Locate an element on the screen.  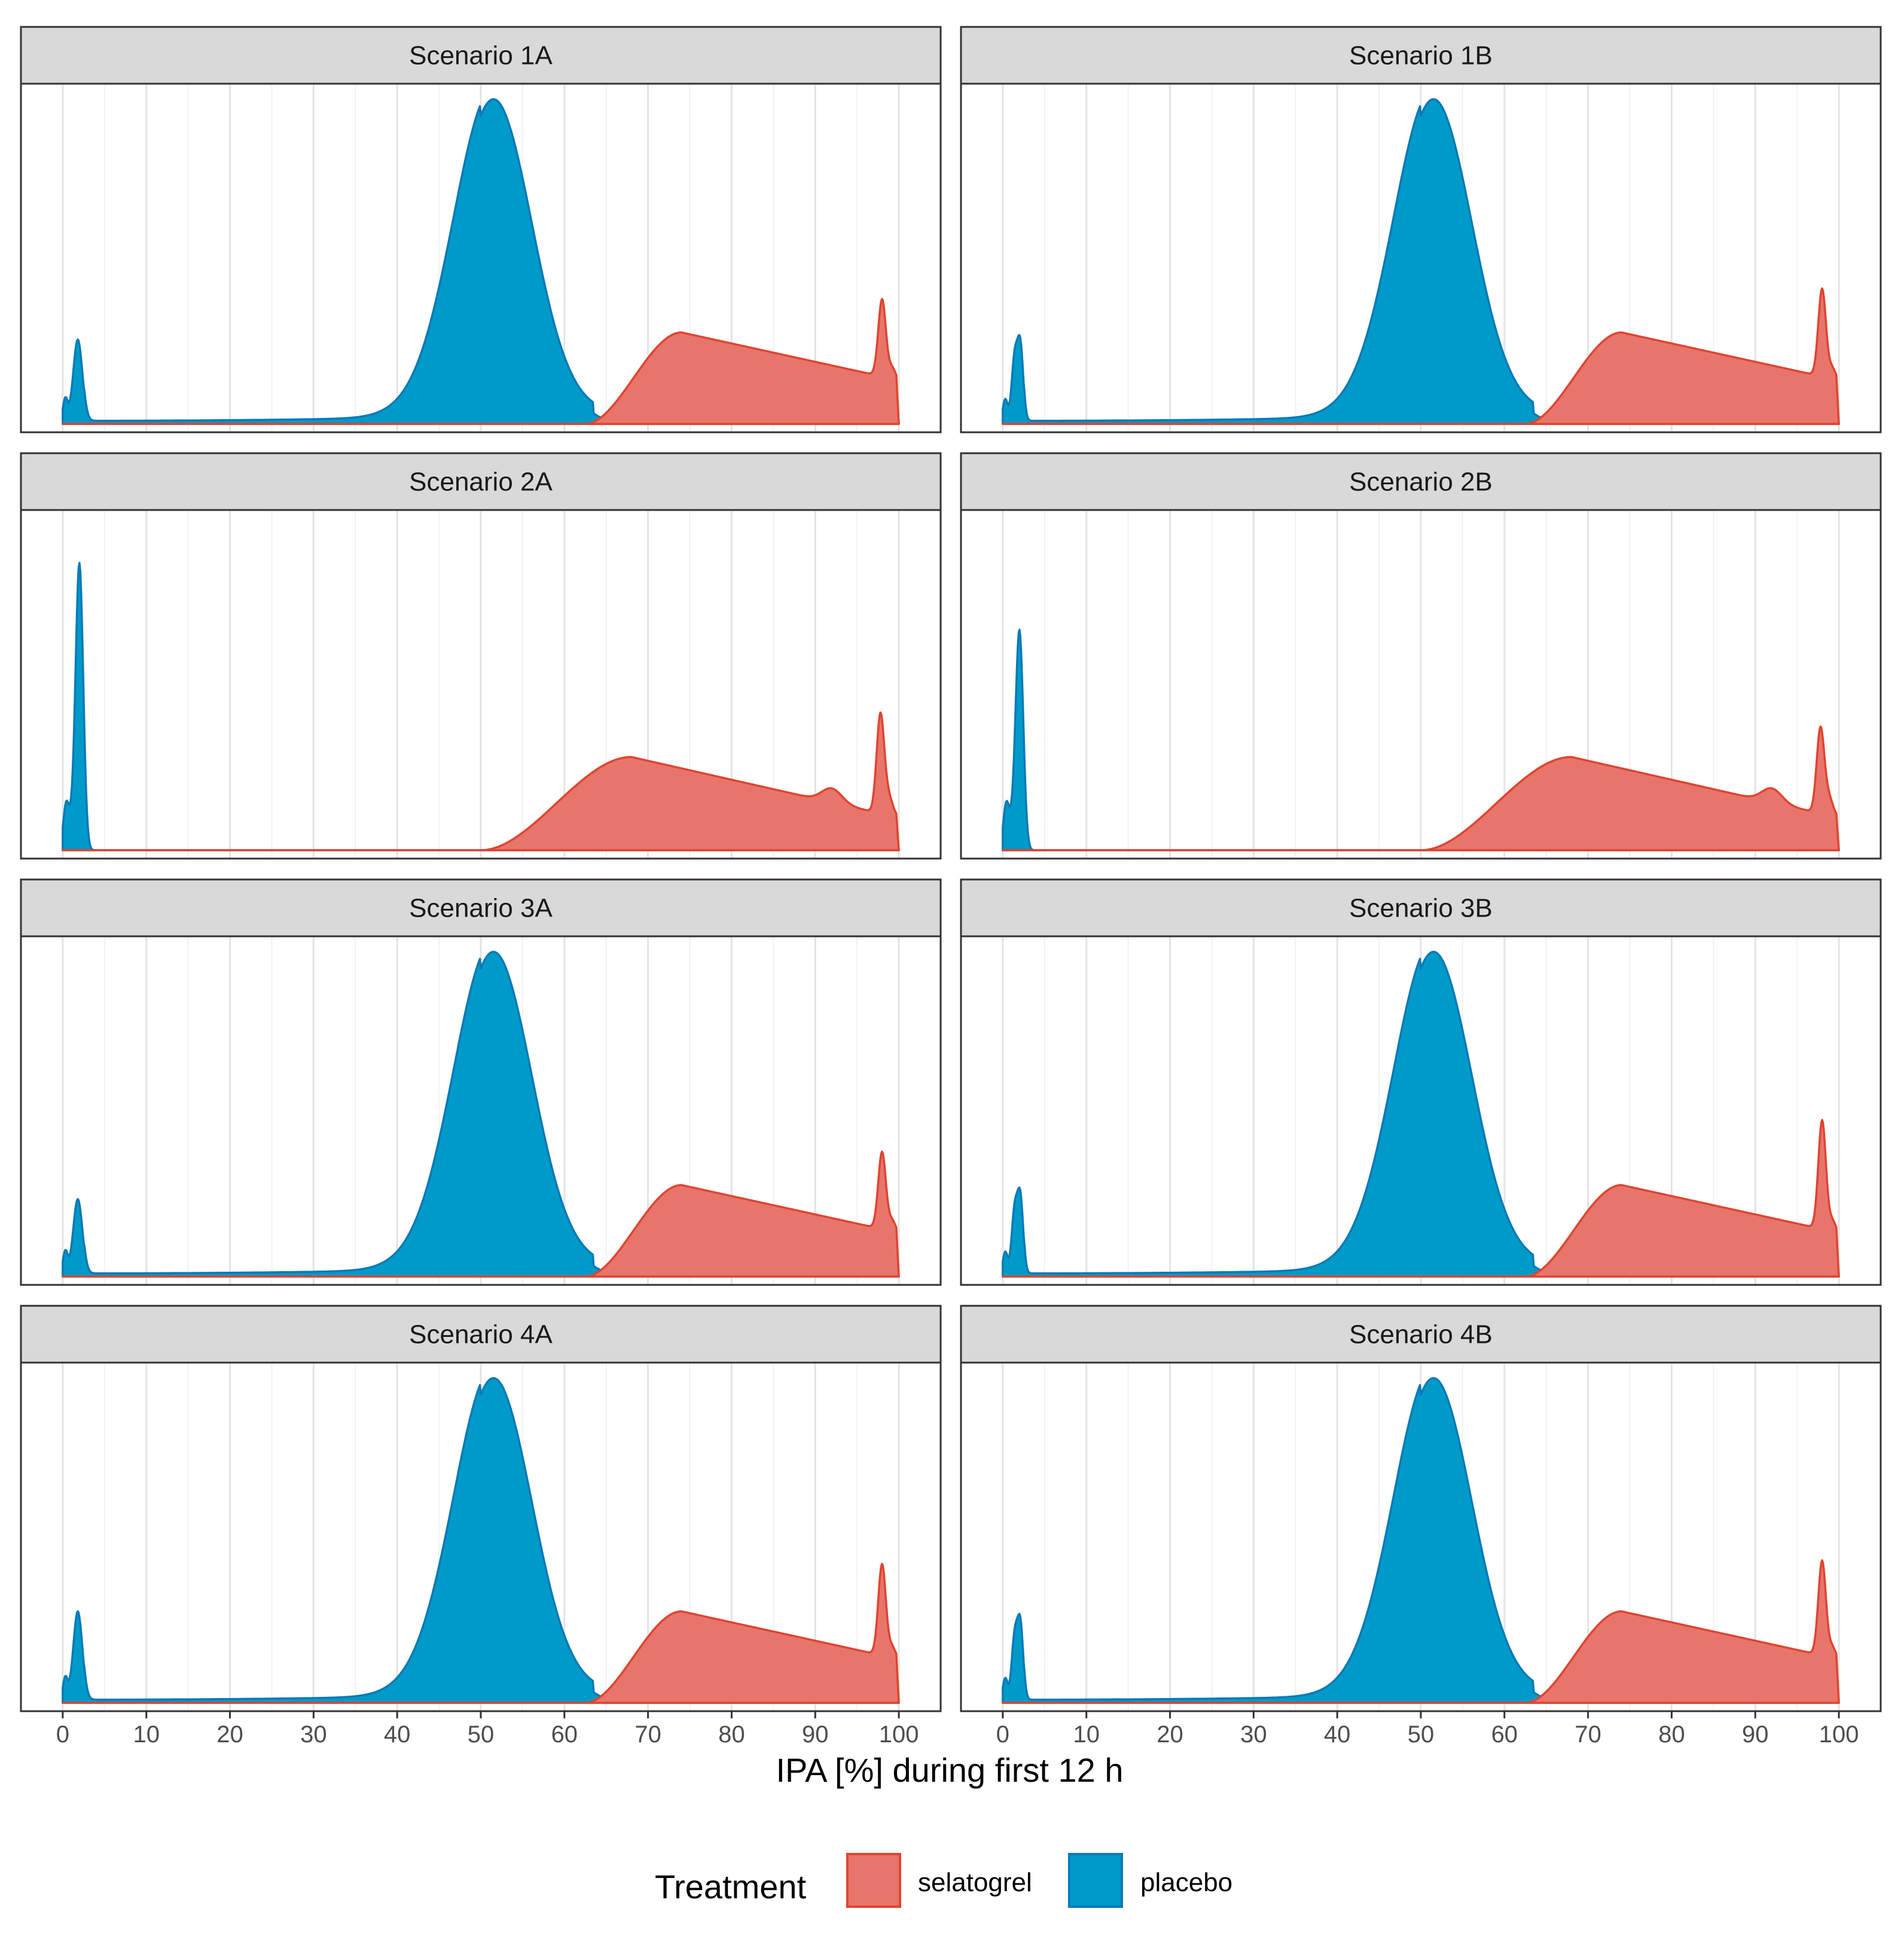
strip-title: Scenario 4B is located at coordinates (1421, 1334).